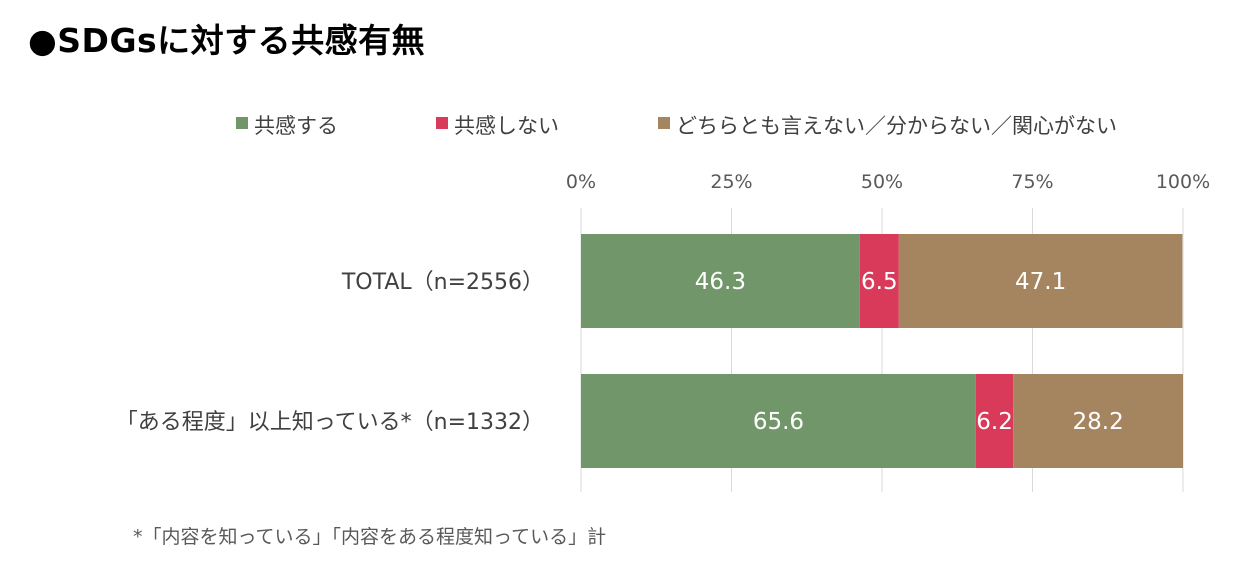  Describe the element at coordinates (882, 182) in the screenshot. I see `x-tick-label: 50%` at that location.